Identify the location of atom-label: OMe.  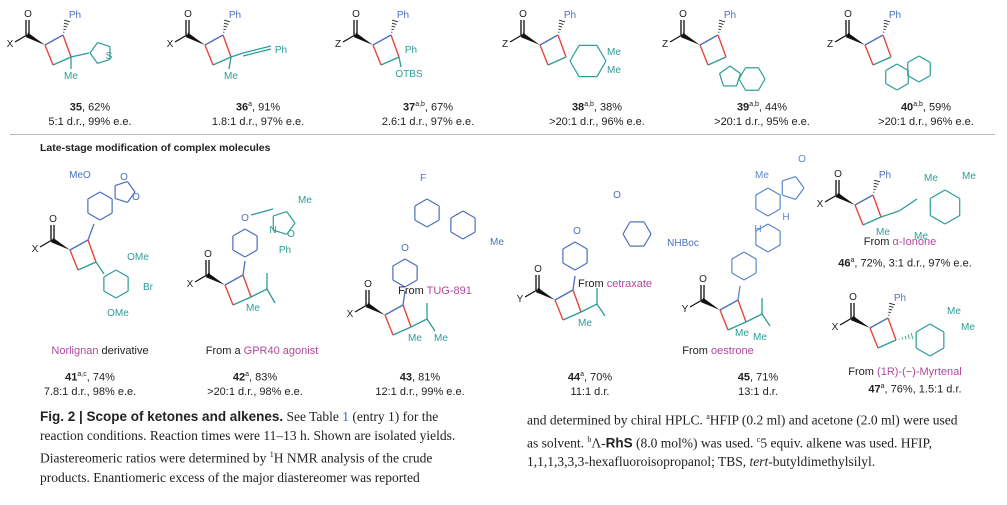
(118, 313).